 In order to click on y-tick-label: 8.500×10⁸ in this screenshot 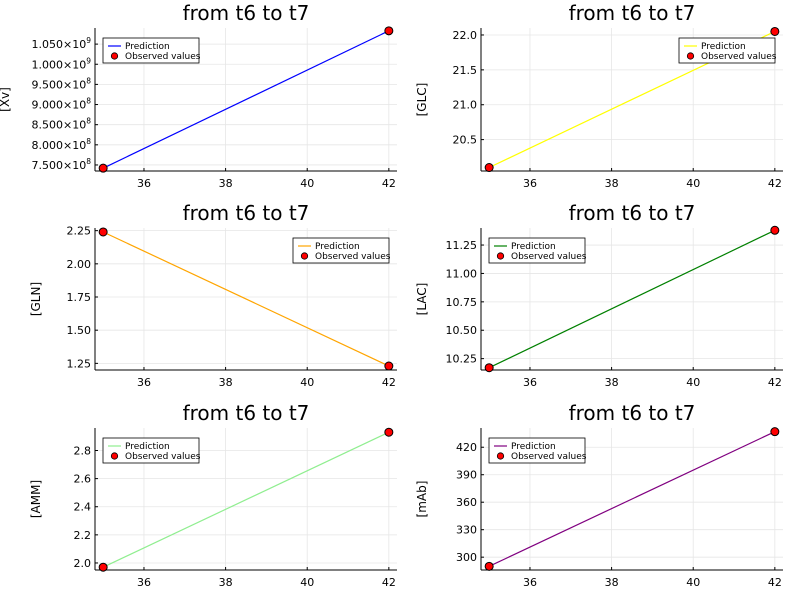, I will do `click(62, 124)`.